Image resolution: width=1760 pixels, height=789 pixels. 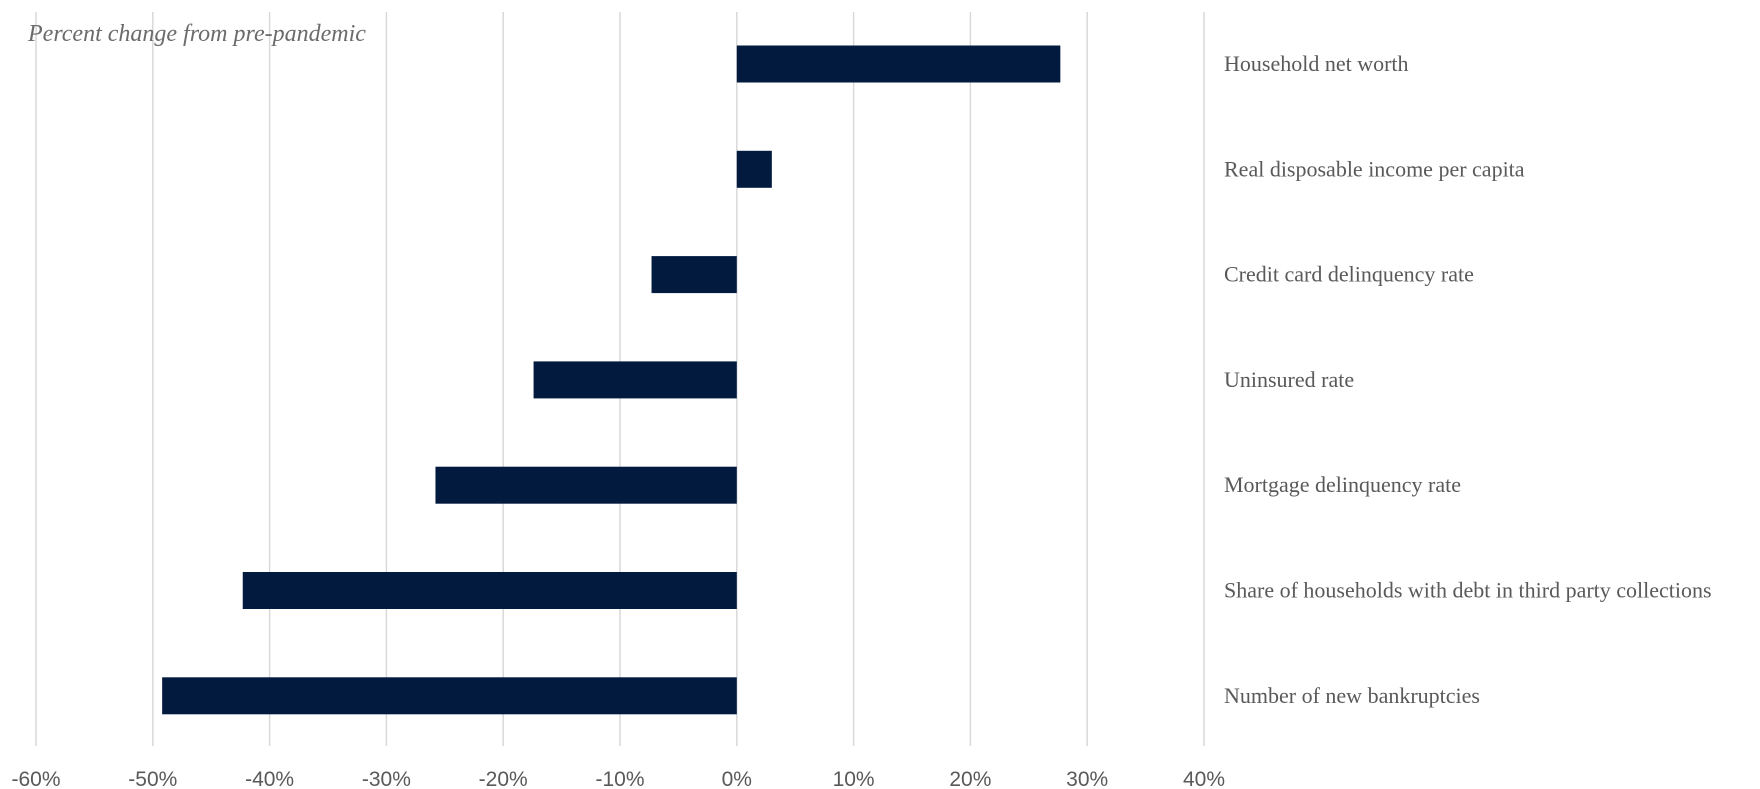 What do you see at coordinates (854, 778) in the screenshot?
I see `x-tick-label: 10%` at bounding box center [854, 778].